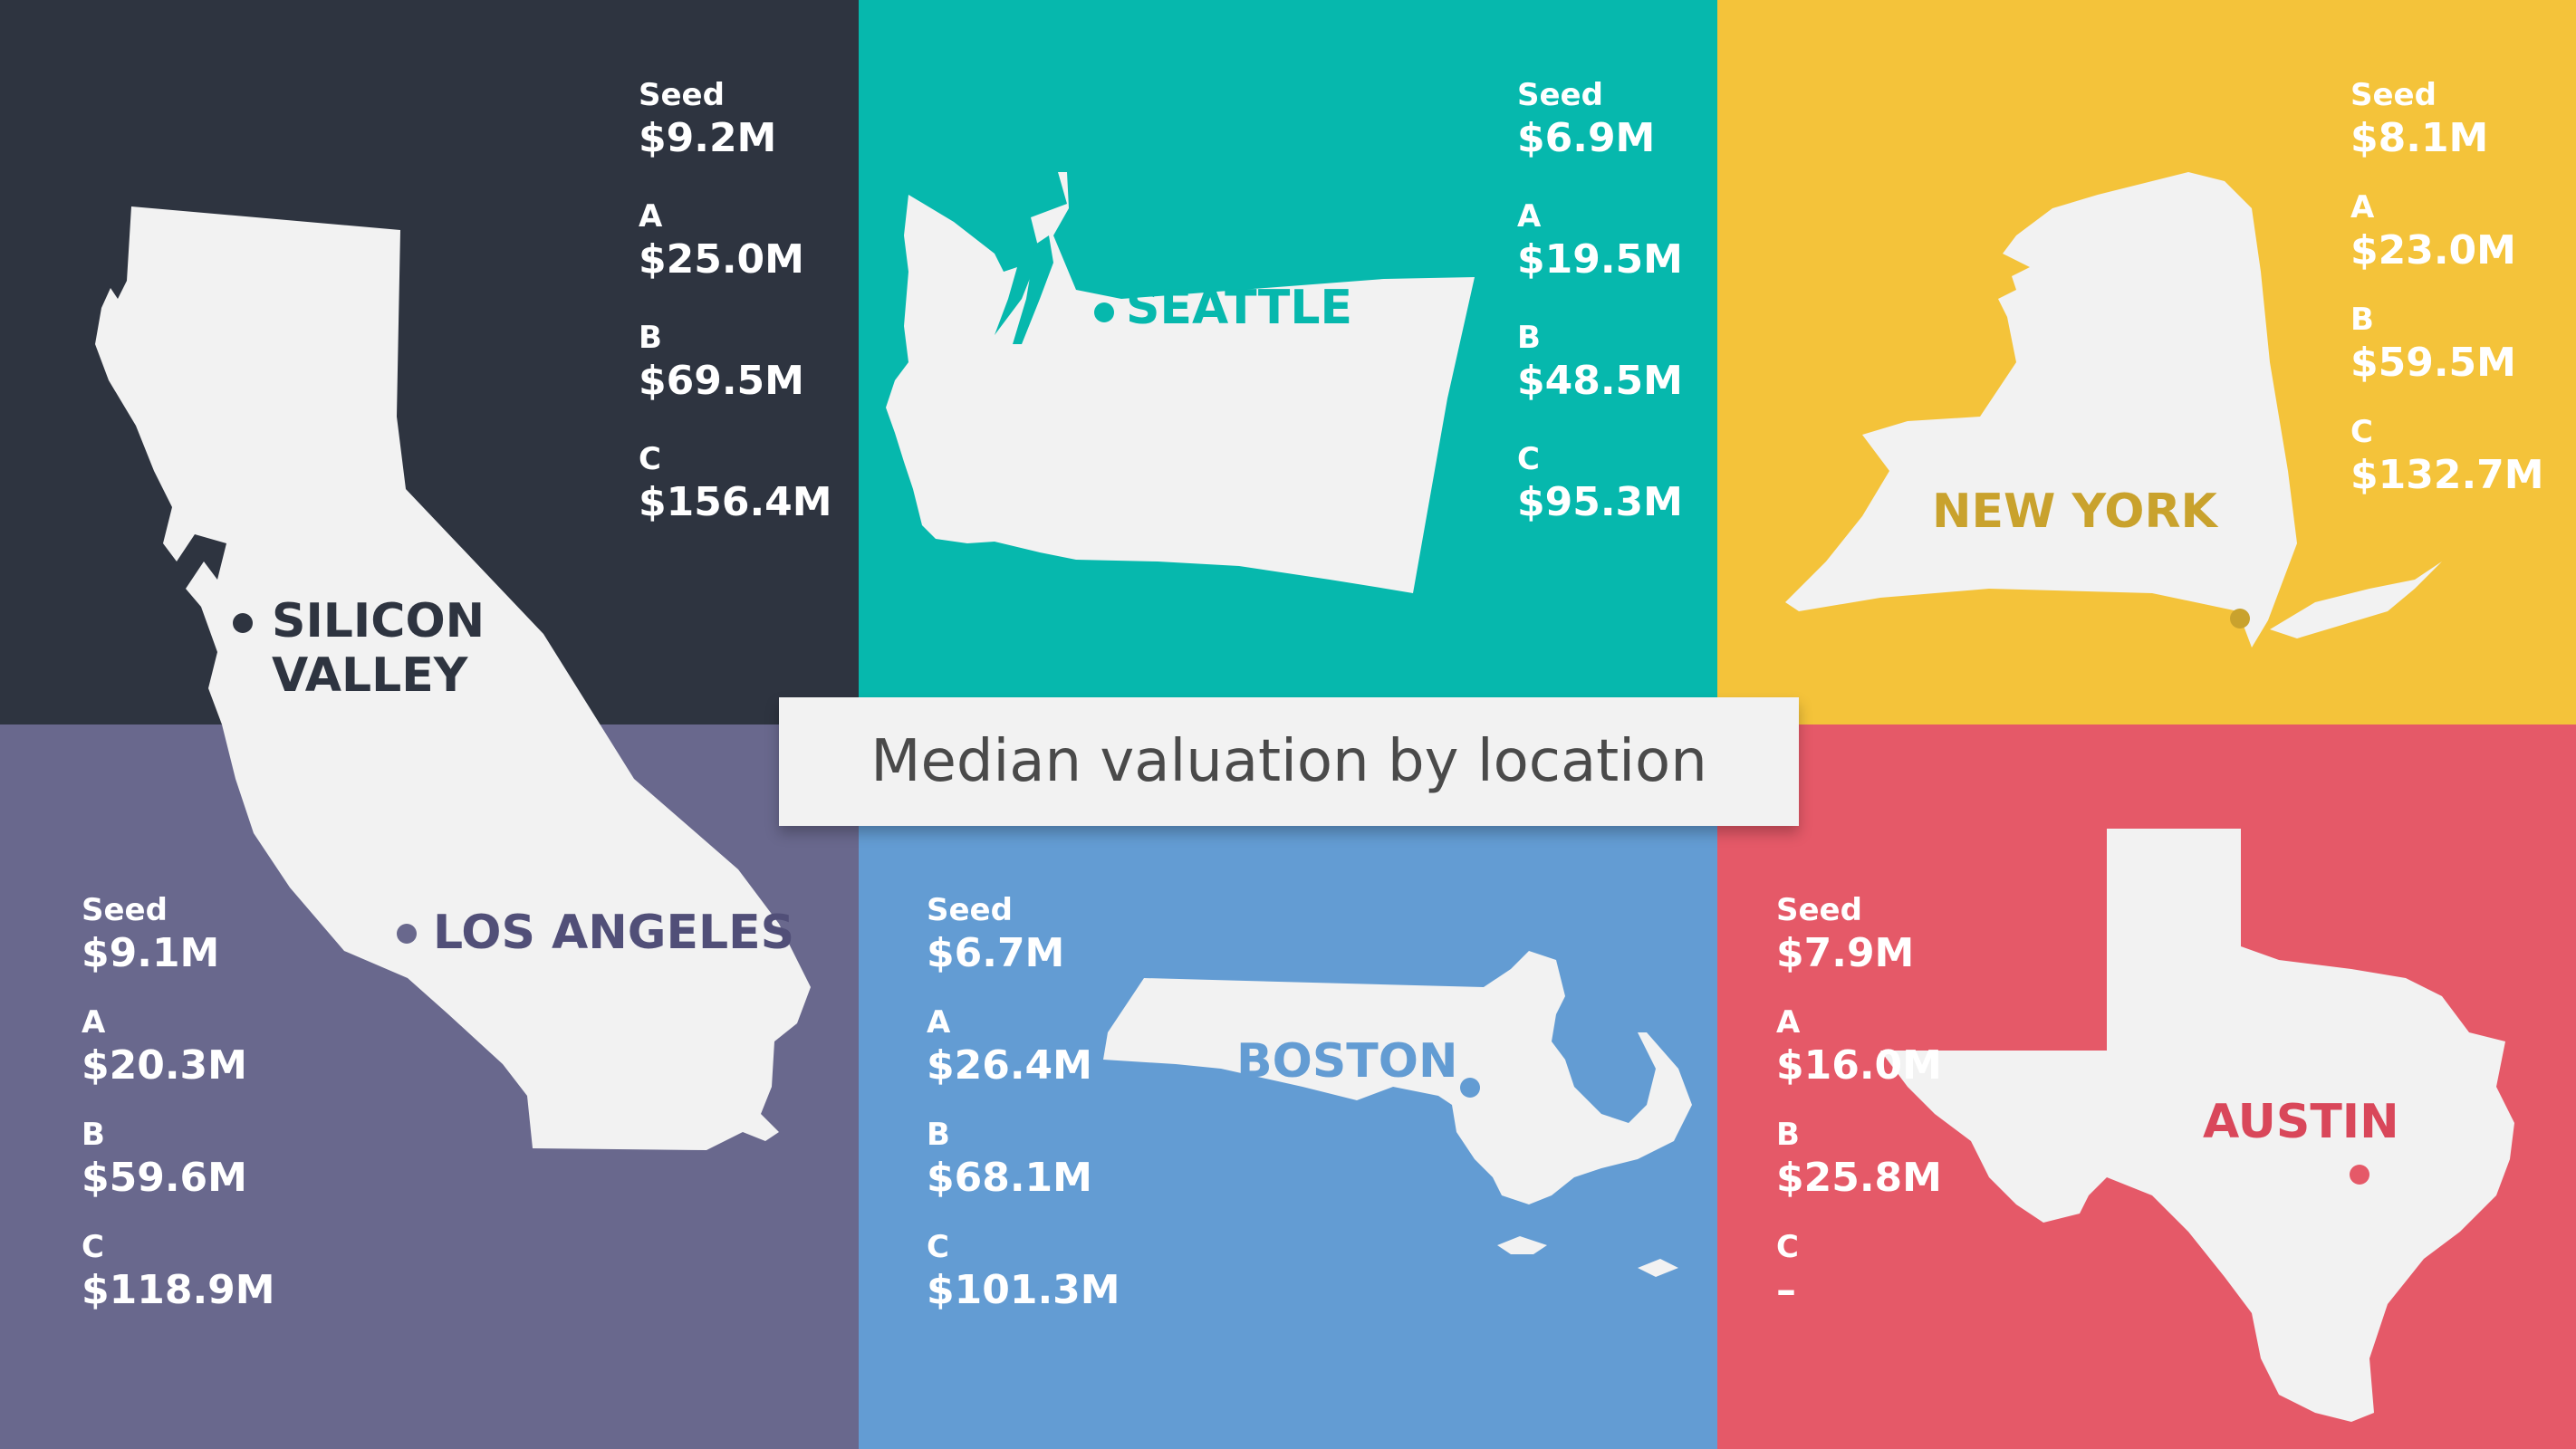 The image size is (2576, 1449). Describe the element at coordinates (1180, 382) in the screenshot. I see `washington-map-shape` at that location.